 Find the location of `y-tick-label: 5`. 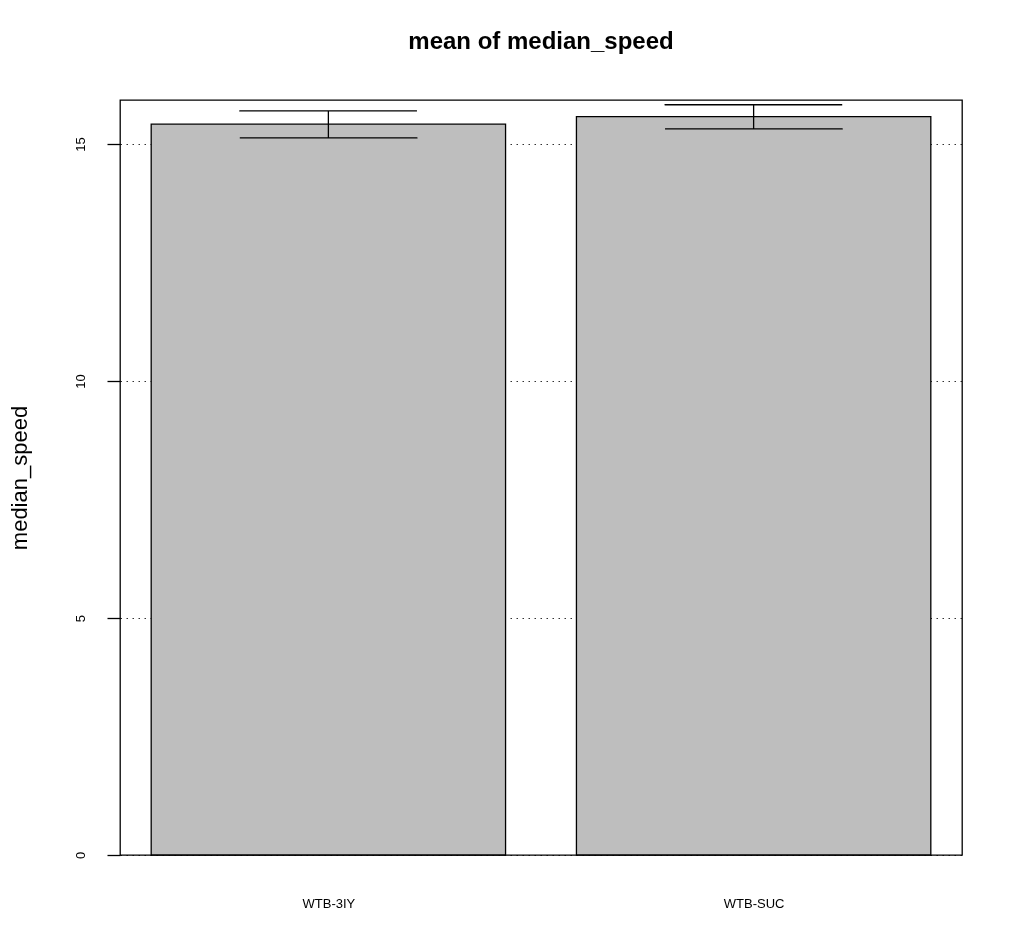

y-tick-label: 5 is located at coordinates (80, 618).